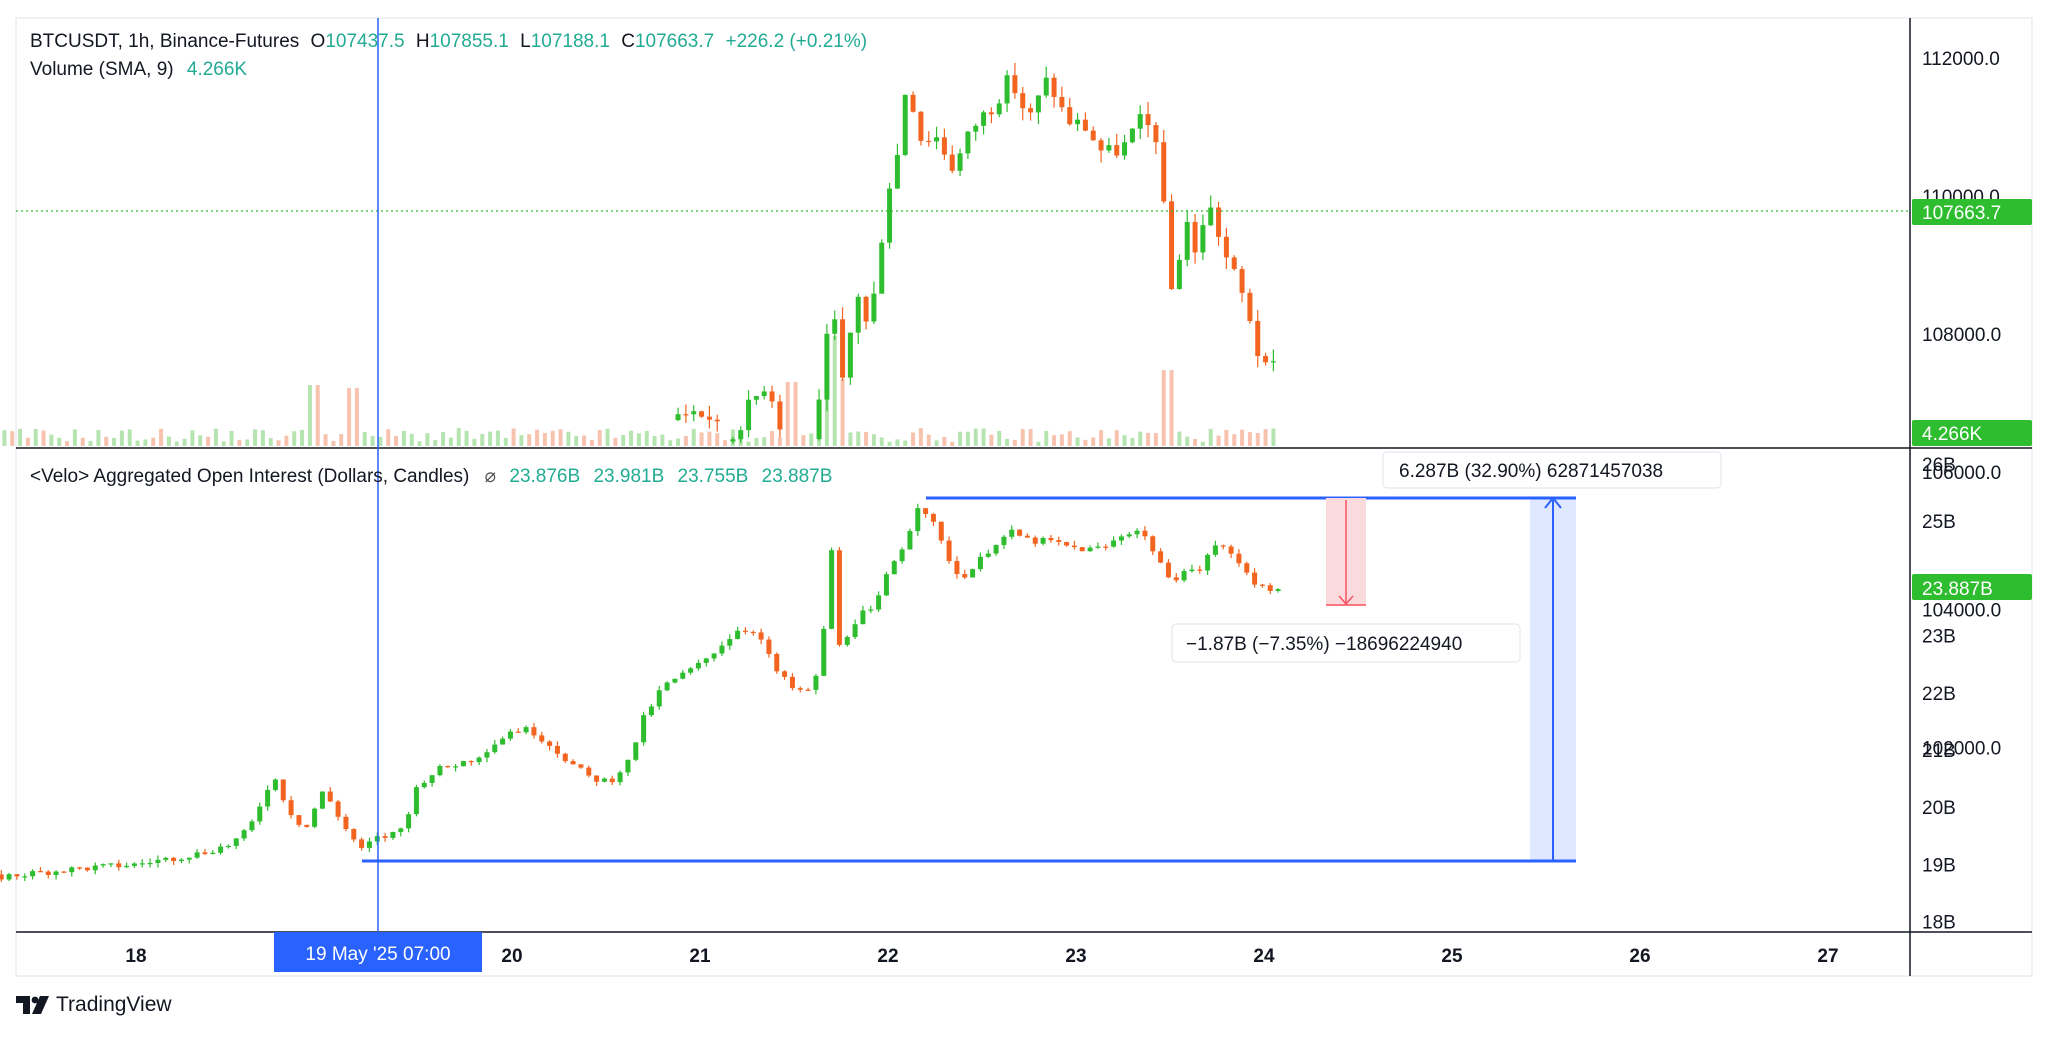 The image size is (2048, 1041). What do you see at coordinates (1939, 808) in the screenshot?
I see `oi-tick-label: 20B` at bounding box center [1939, 808].